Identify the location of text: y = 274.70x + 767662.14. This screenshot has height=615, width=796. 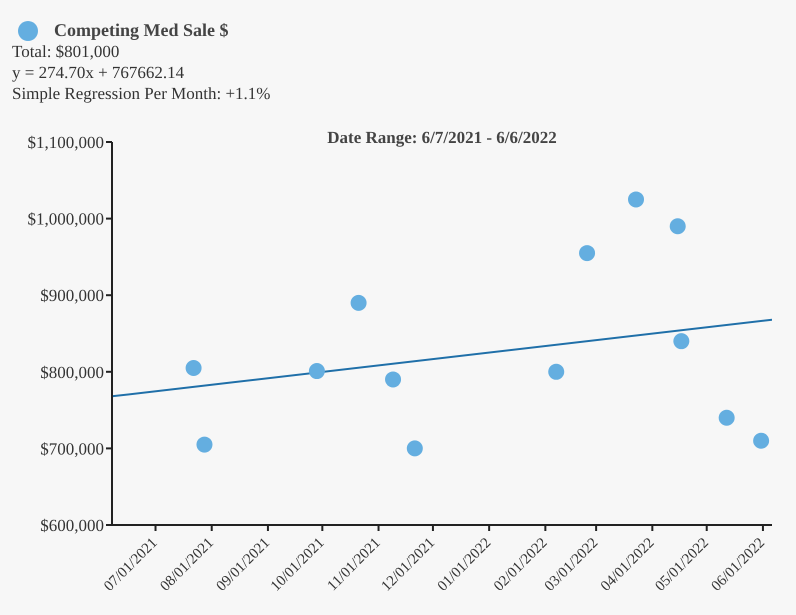
(99, 72).